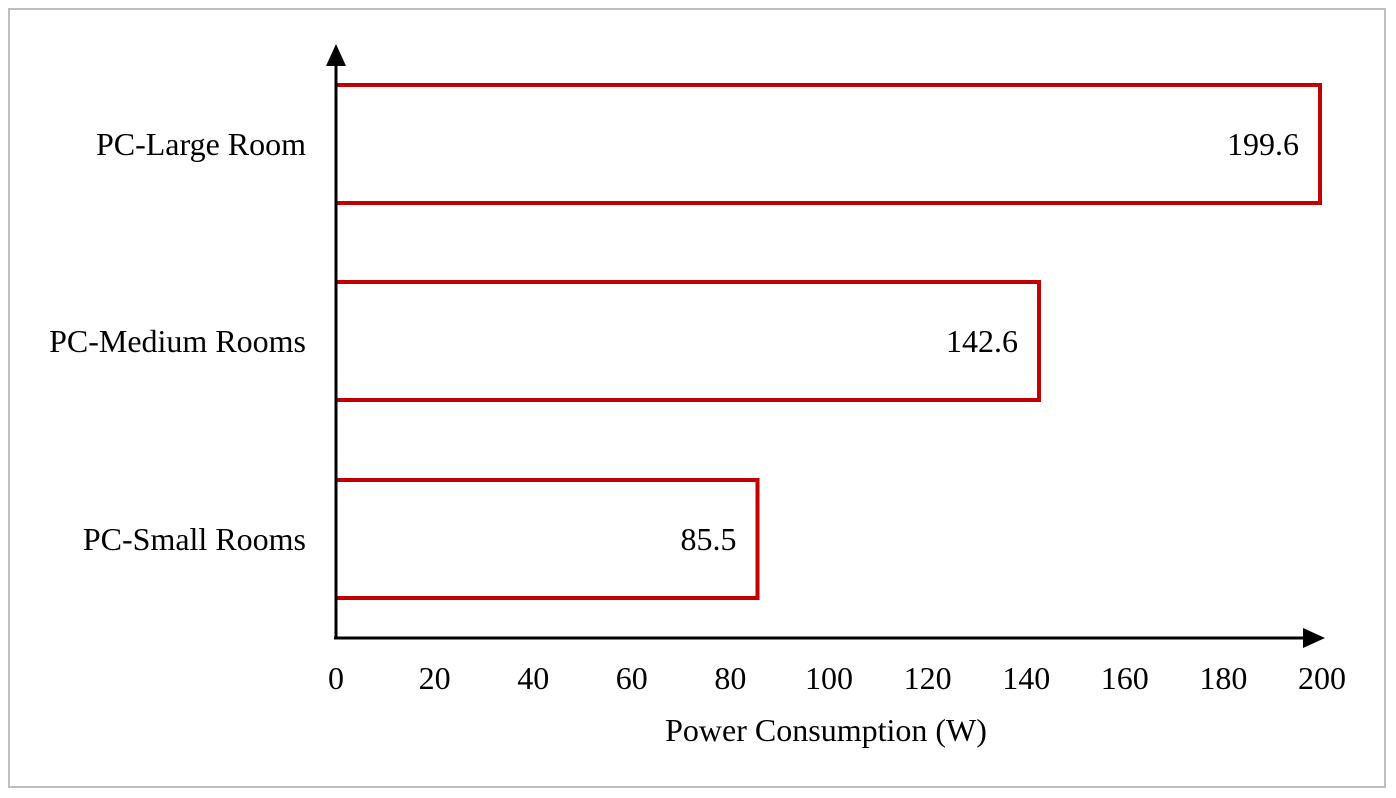 The height and width of the screenshot is (798, 1396). What do you see at coordinates (632, 678) in the screenshot?
I see `x-tick-label: 60` at bounding box center [632, 678].